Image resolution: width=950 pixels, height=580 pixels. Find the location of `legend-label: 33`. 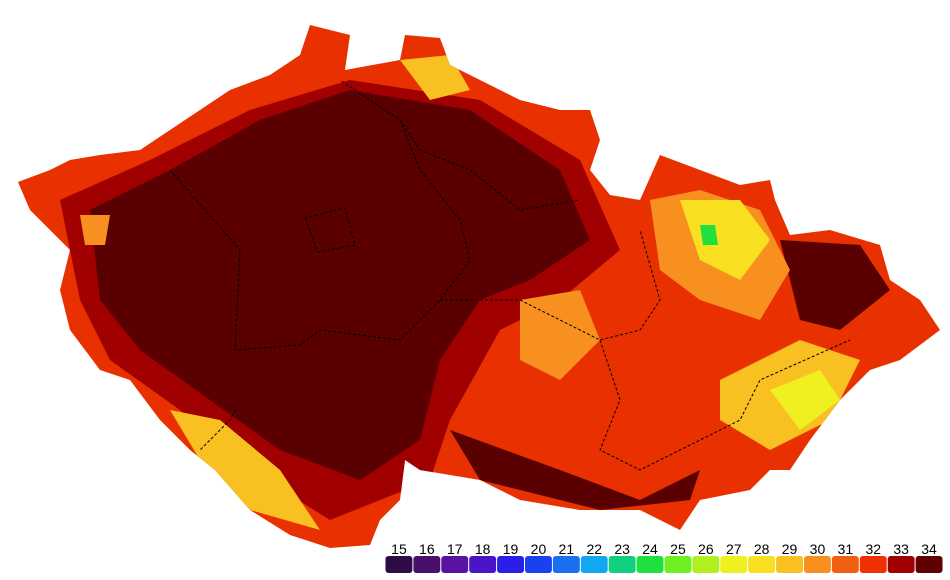

legend-label: 33 is located at coordinates (901, 549).